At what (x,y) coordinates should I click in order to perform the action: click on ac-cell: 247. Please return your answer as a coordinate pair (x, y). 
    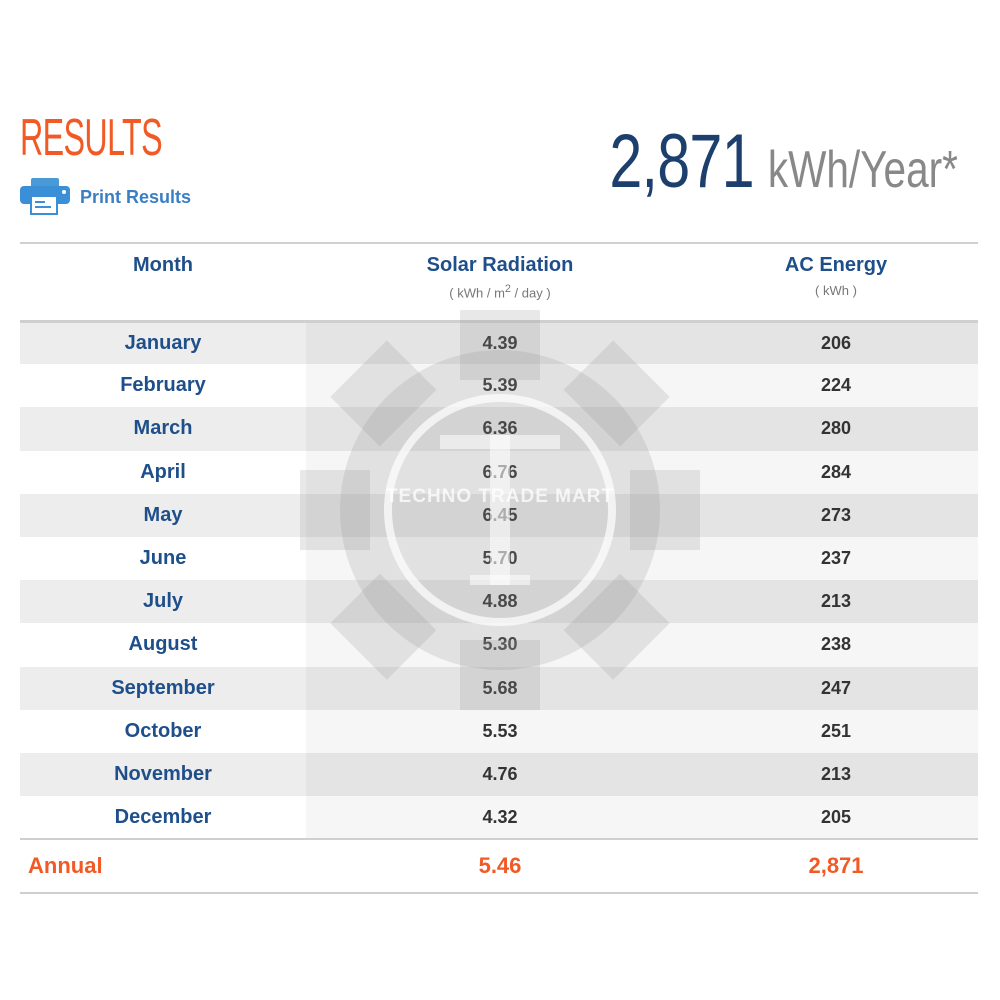
    Looking at the image, I should click on (836, 688).